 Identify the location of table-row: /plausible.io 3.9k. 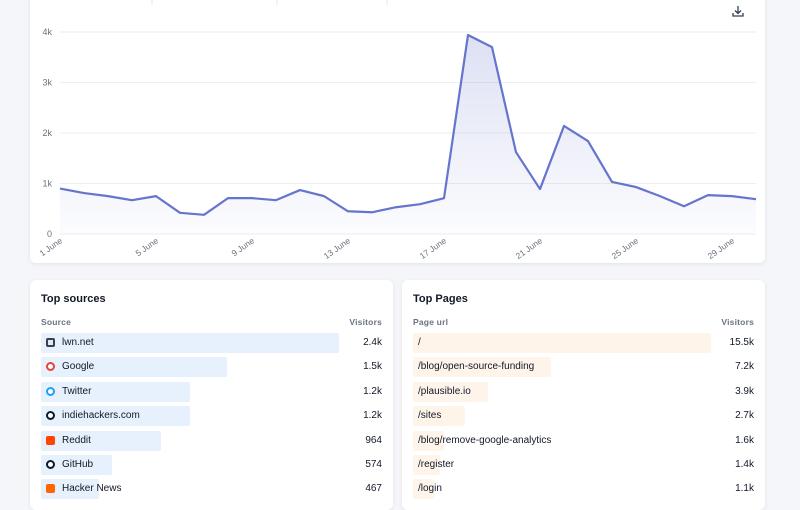
(583, 391).